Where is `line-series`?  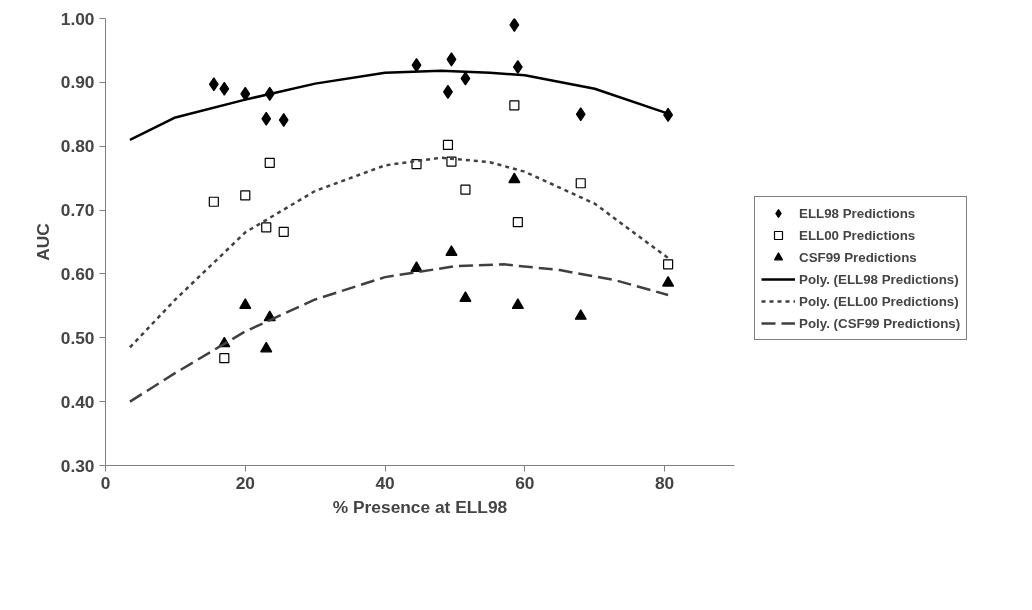 line-series is located at coordinates (399, 333).